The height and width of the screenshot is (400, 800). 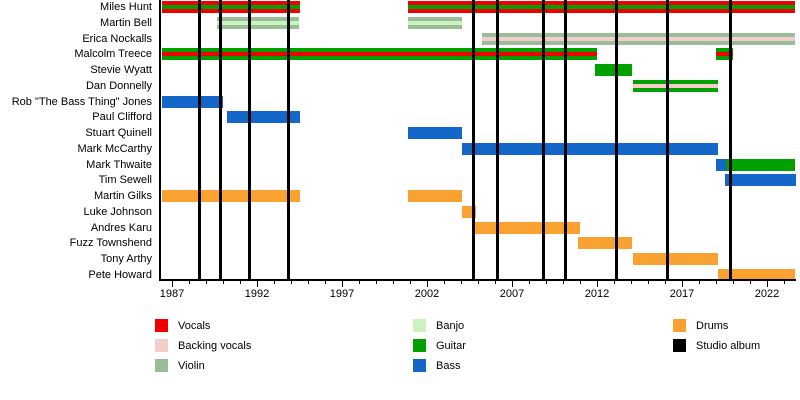 I want to click on bar-stripe-backing_vocals, so click(x=675, y=86).